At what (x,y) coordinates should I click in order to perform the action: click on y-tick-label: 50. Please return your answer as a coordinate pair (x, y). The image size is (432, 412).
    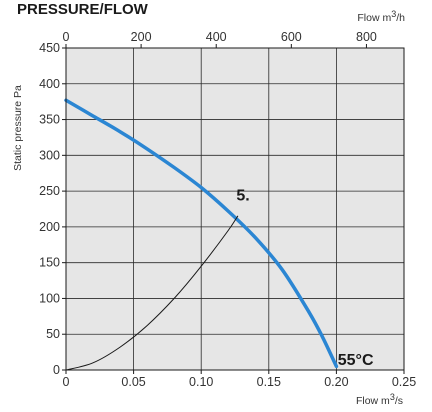
    Looking at the image, I should click on (53, 334).